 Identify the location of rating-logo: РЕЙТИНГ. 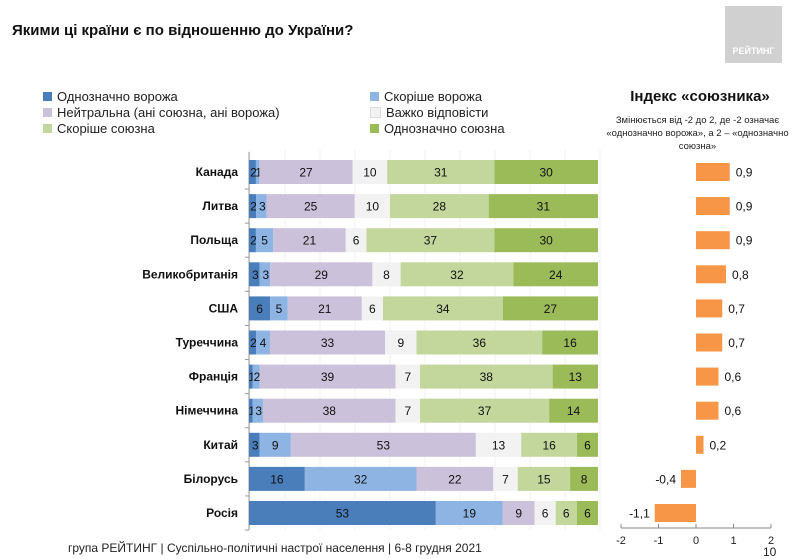
(753, 34).